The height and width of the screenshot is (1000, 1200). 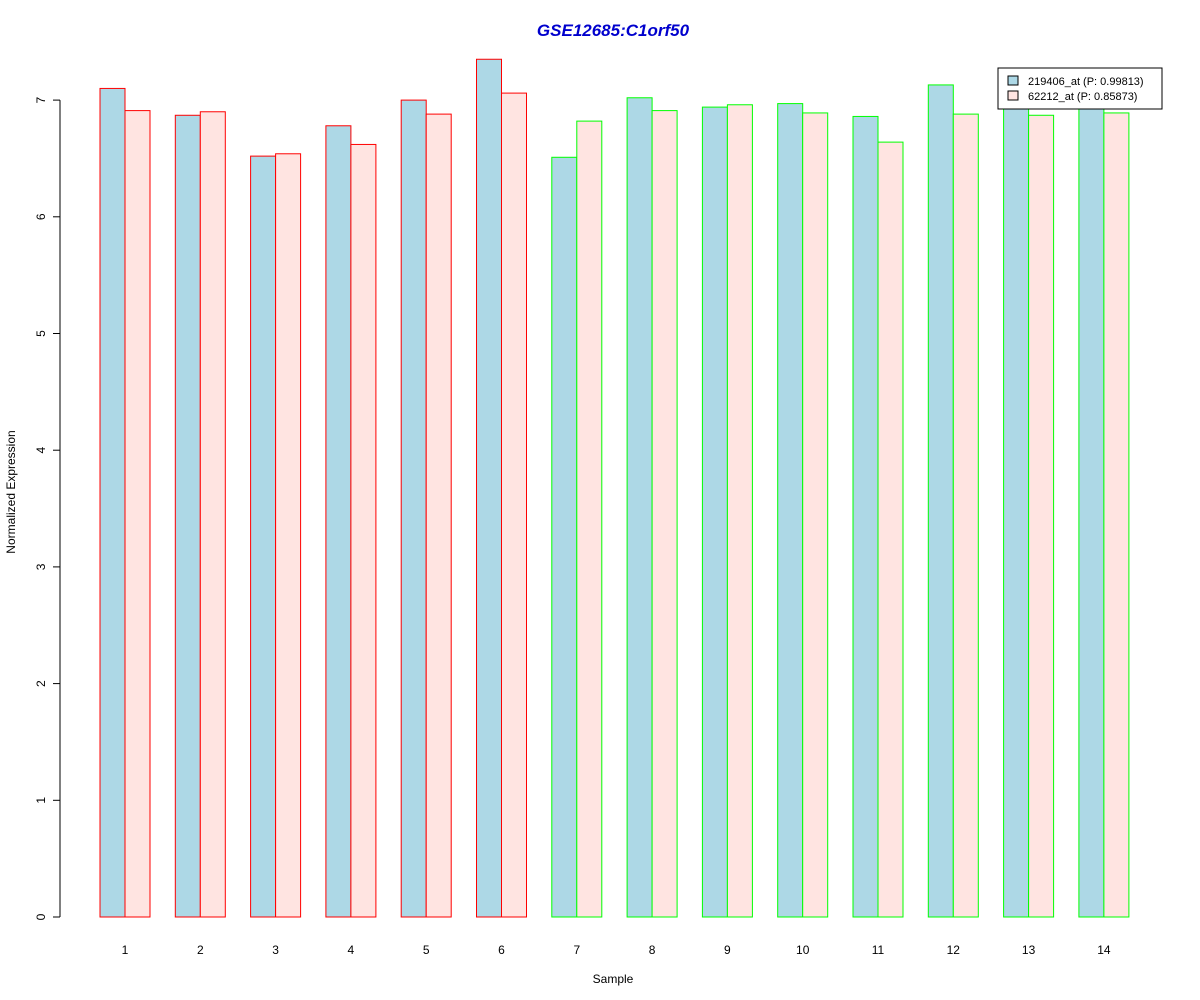 What do you see at coordinates (1082, 97) in the screenshot?
I see `legend-label-series-2: 62212_at (P: 0.85873)` at bounding box center [1082, 97].